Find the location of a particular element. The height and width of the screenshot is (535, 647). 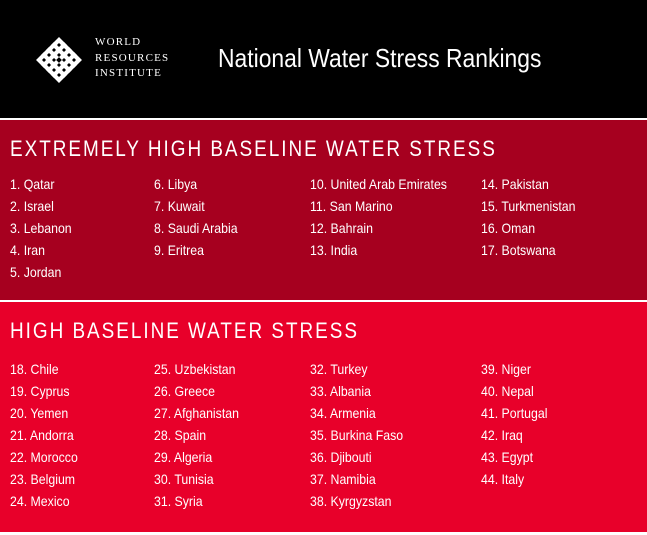

country-item: 31. Syria is located at coordinates (178, 501).